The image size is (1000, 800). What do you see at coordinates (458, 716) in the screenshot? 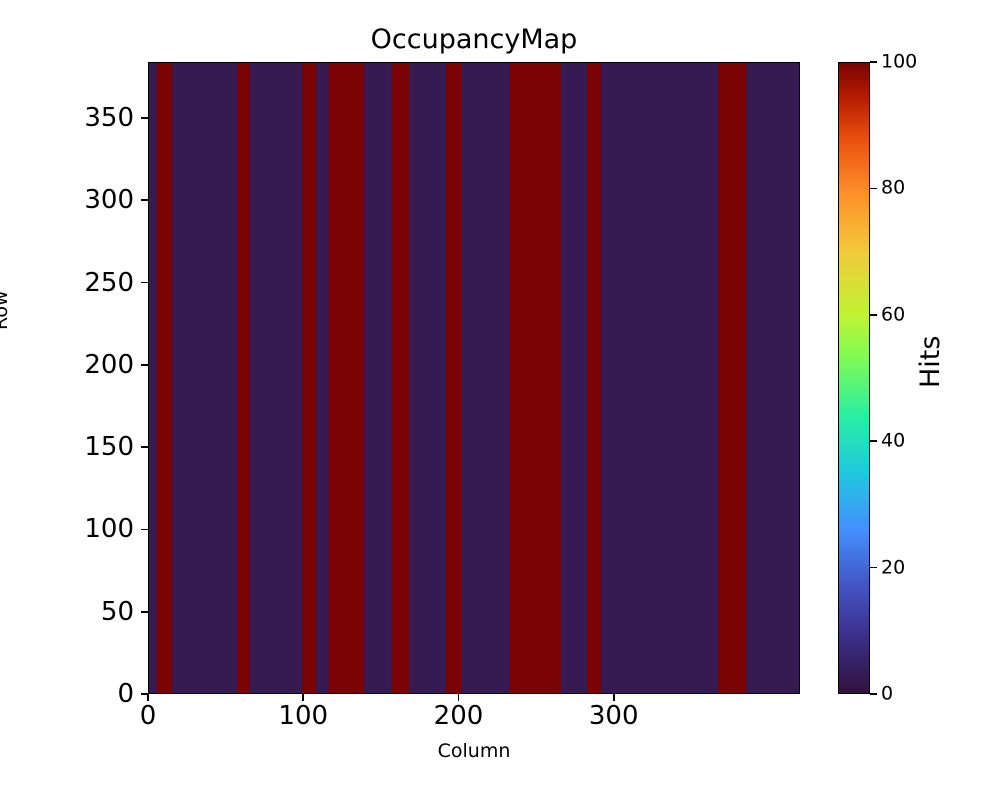
I see `x-axis-tick-label: 200` at bounding box center [458, 716].